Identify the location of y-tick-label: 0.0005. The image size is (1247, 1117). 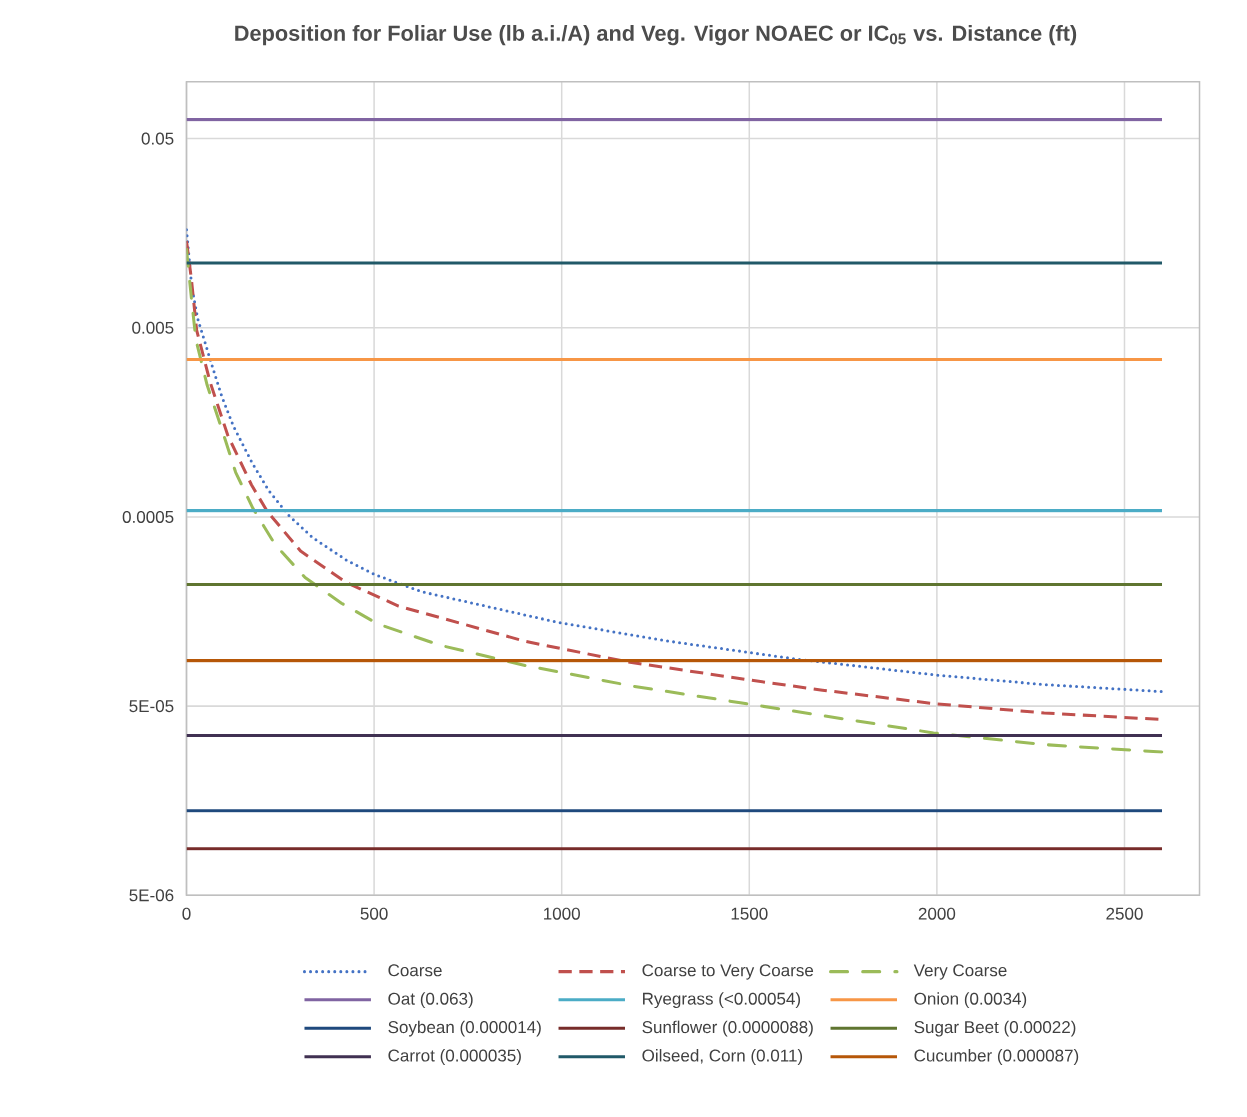
(148, 517).